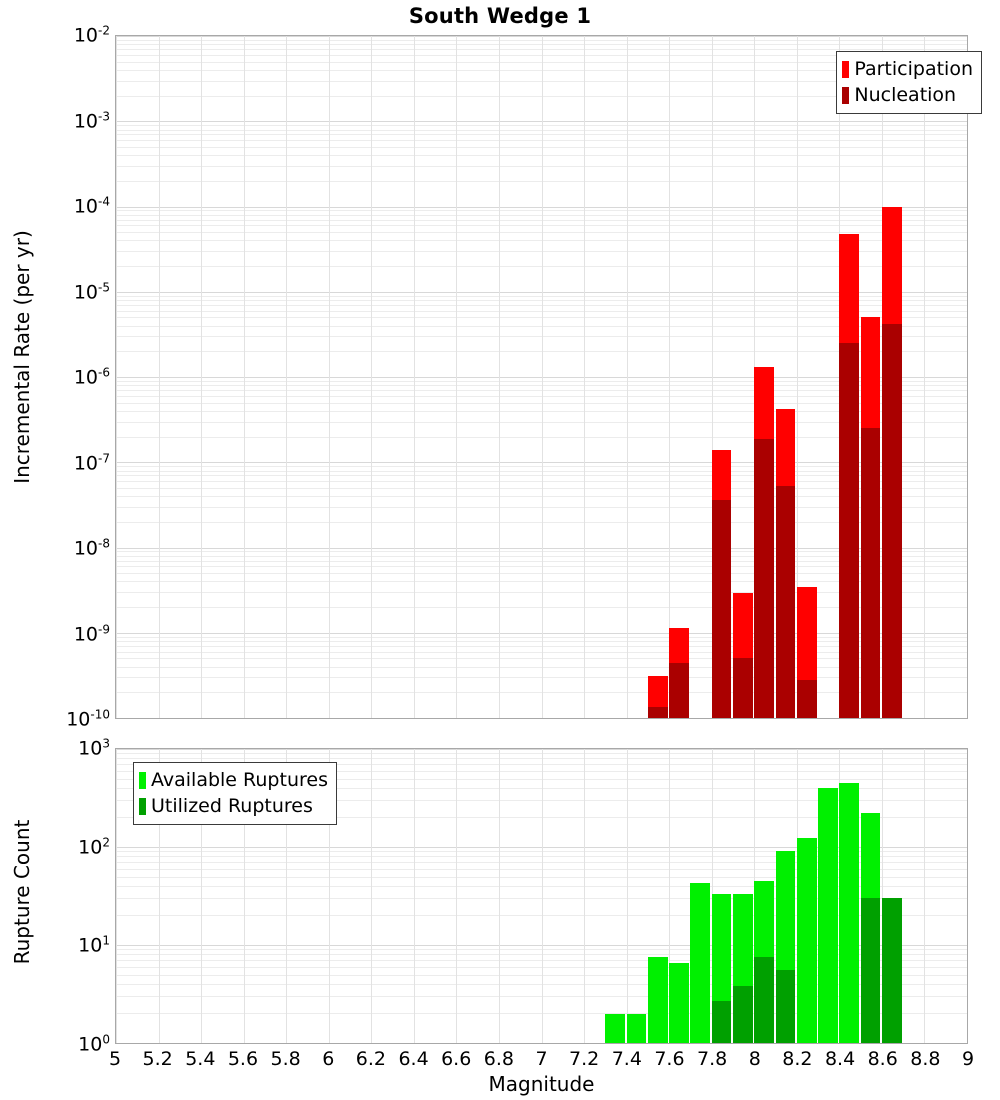  I want to click on legend-item: Utilized Ruptures, so click(233, 806).